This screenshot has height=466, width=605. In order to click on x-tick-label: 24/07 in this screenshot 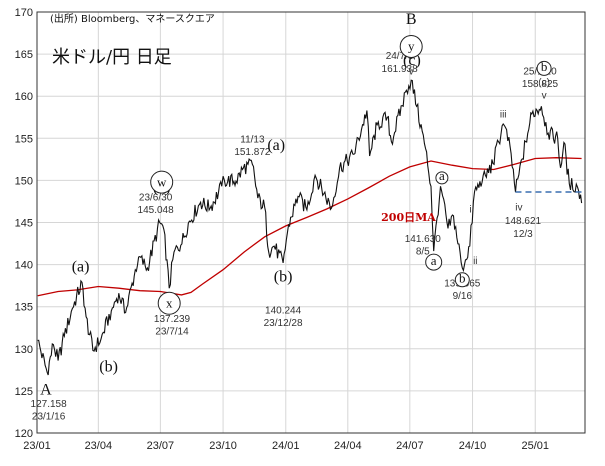, I will do `click(410, 446)`.